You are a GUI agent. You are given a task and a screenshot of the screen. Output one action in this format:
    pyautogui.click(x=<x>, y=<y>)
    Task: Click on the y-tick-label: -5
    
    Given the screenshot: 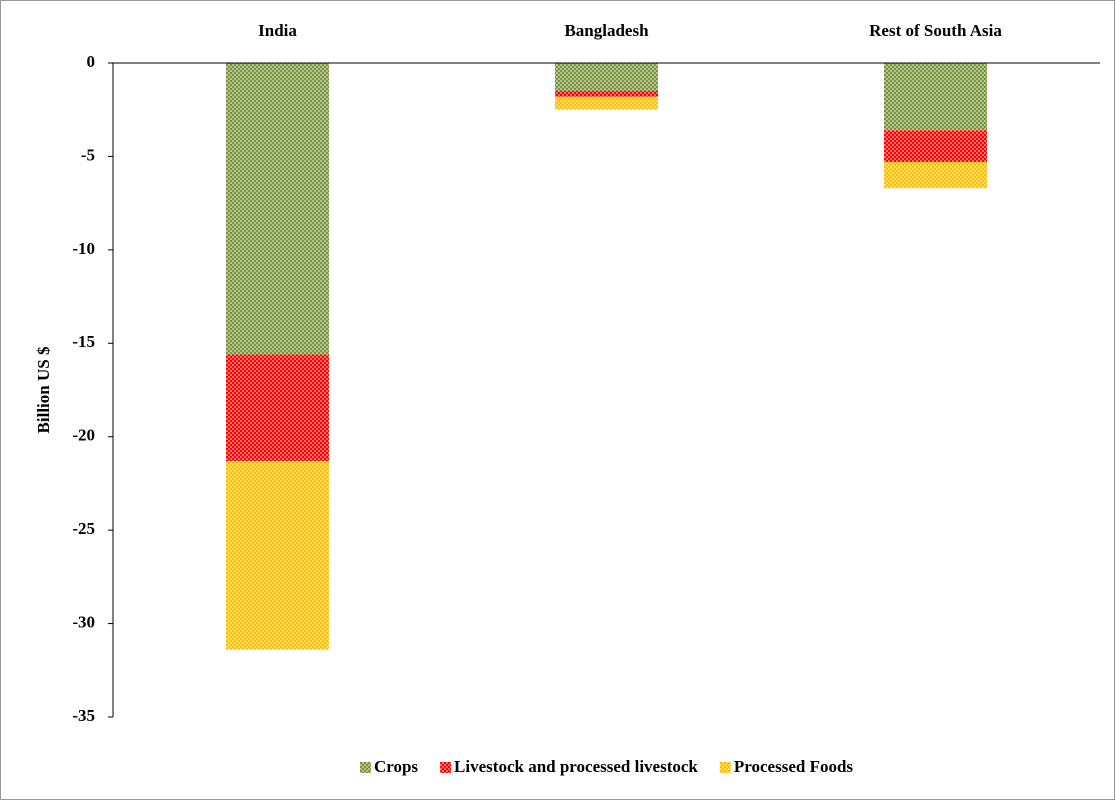 What is the action you would take?
    pyautogui.click(x=88, y=154)
    